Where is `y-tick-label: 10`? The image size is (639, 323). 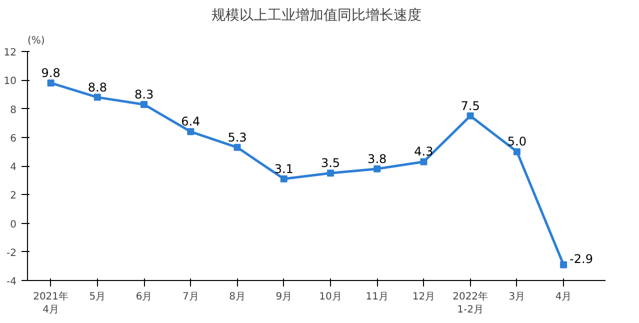 y-tick-label: 10 is located at coordinates (10, 82).